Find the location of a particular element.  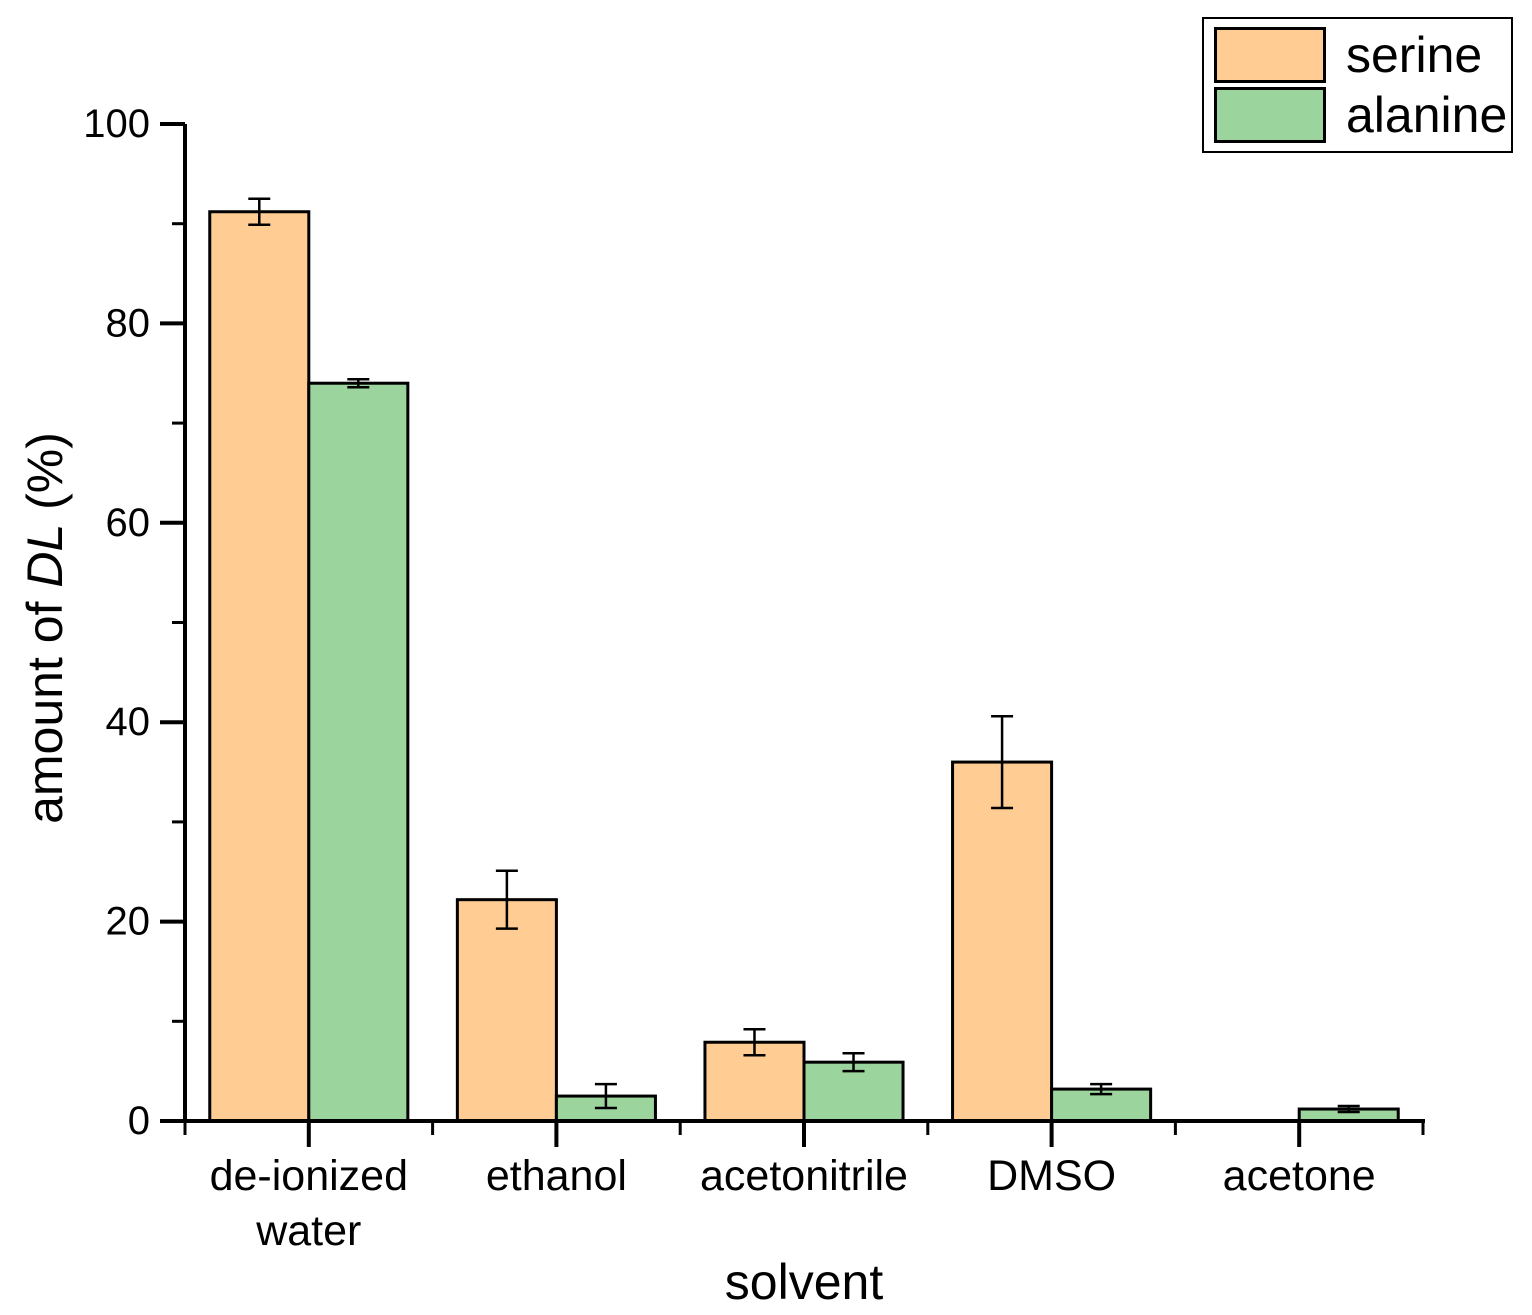

x-category-label-line: de-ionized is located at coordinates (309, 1176).